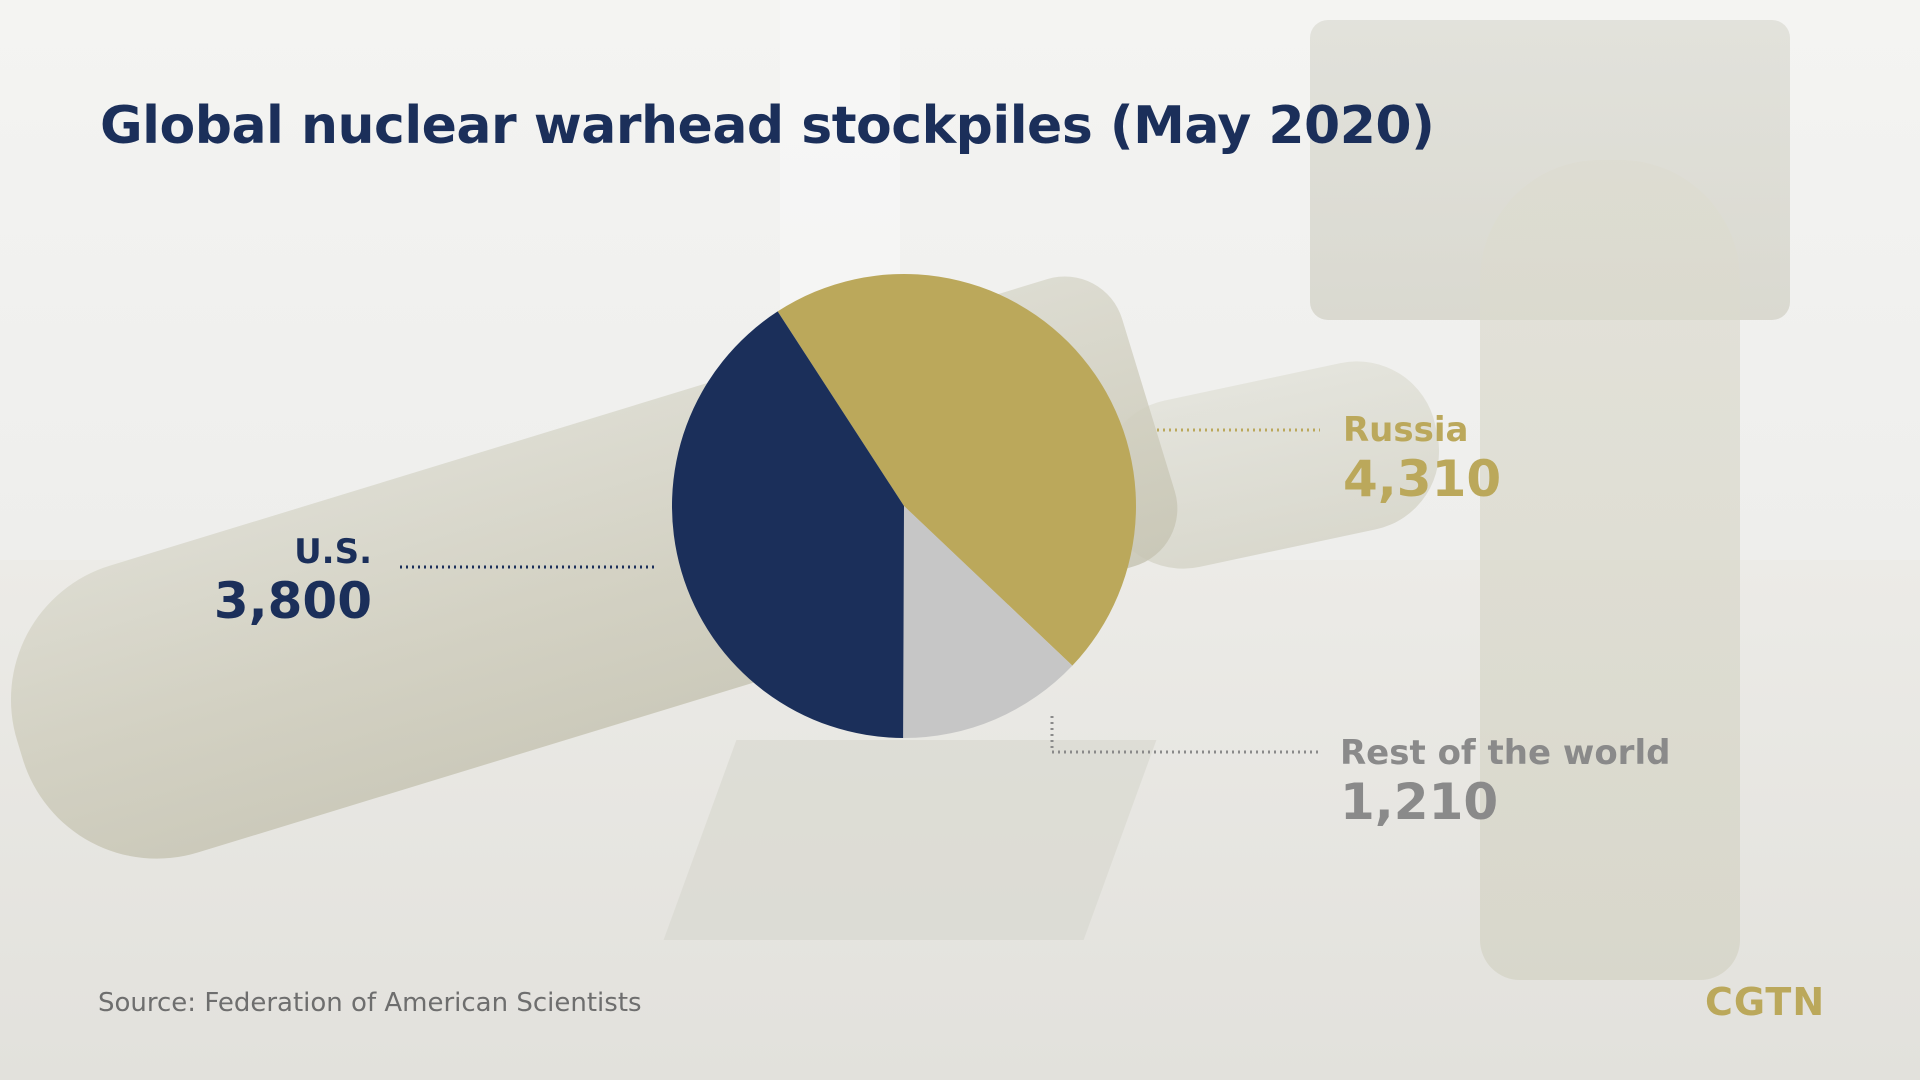 This screenshot has width=1920, height=1080. I want to click on leader-lines, so click(860, 591).